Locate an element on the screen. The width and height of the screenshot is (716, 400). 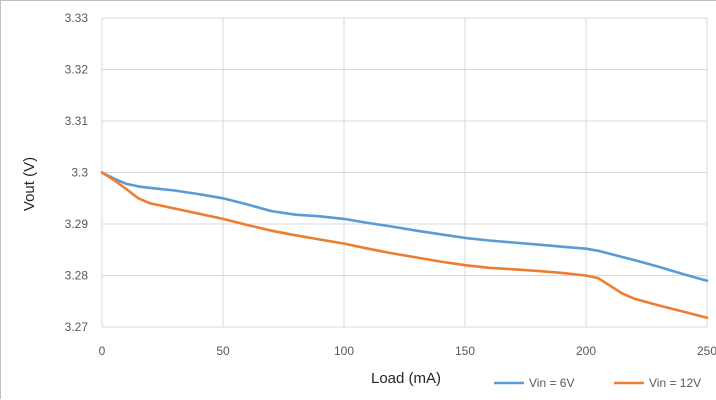
x-tick-label: 250 is located at coordinates (706, 351).